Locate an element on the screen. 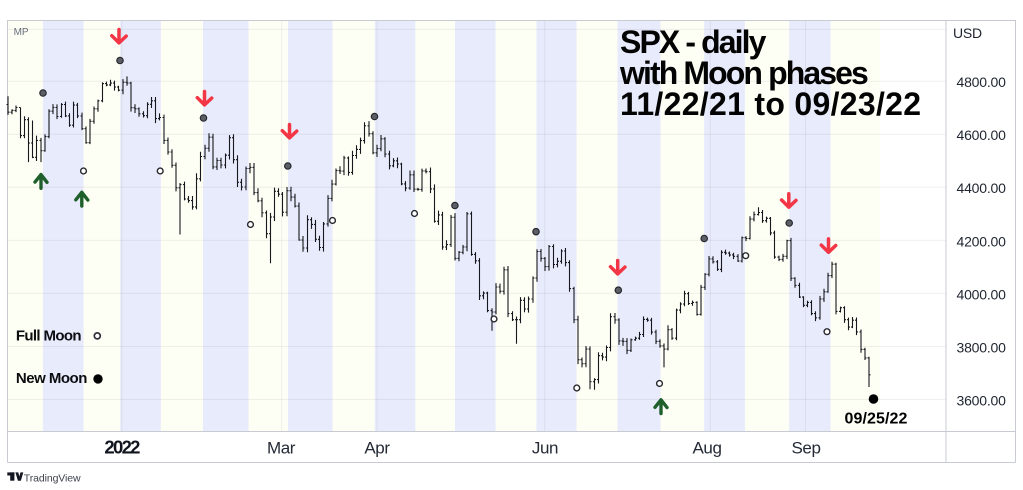  svg-text: Full Moon is located at coordinates (48, 335).